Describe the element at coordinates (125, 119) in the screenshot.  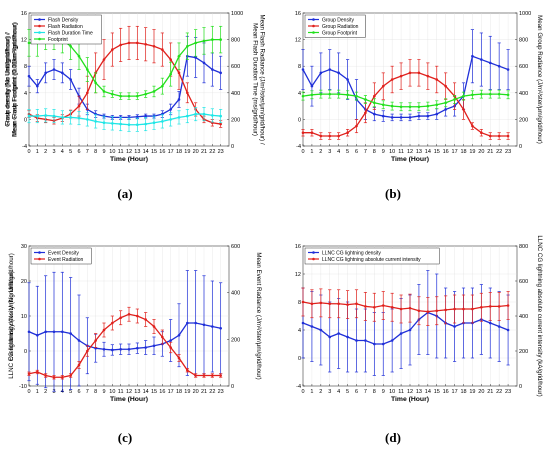
I see `series-flash-duration-time` at that location.